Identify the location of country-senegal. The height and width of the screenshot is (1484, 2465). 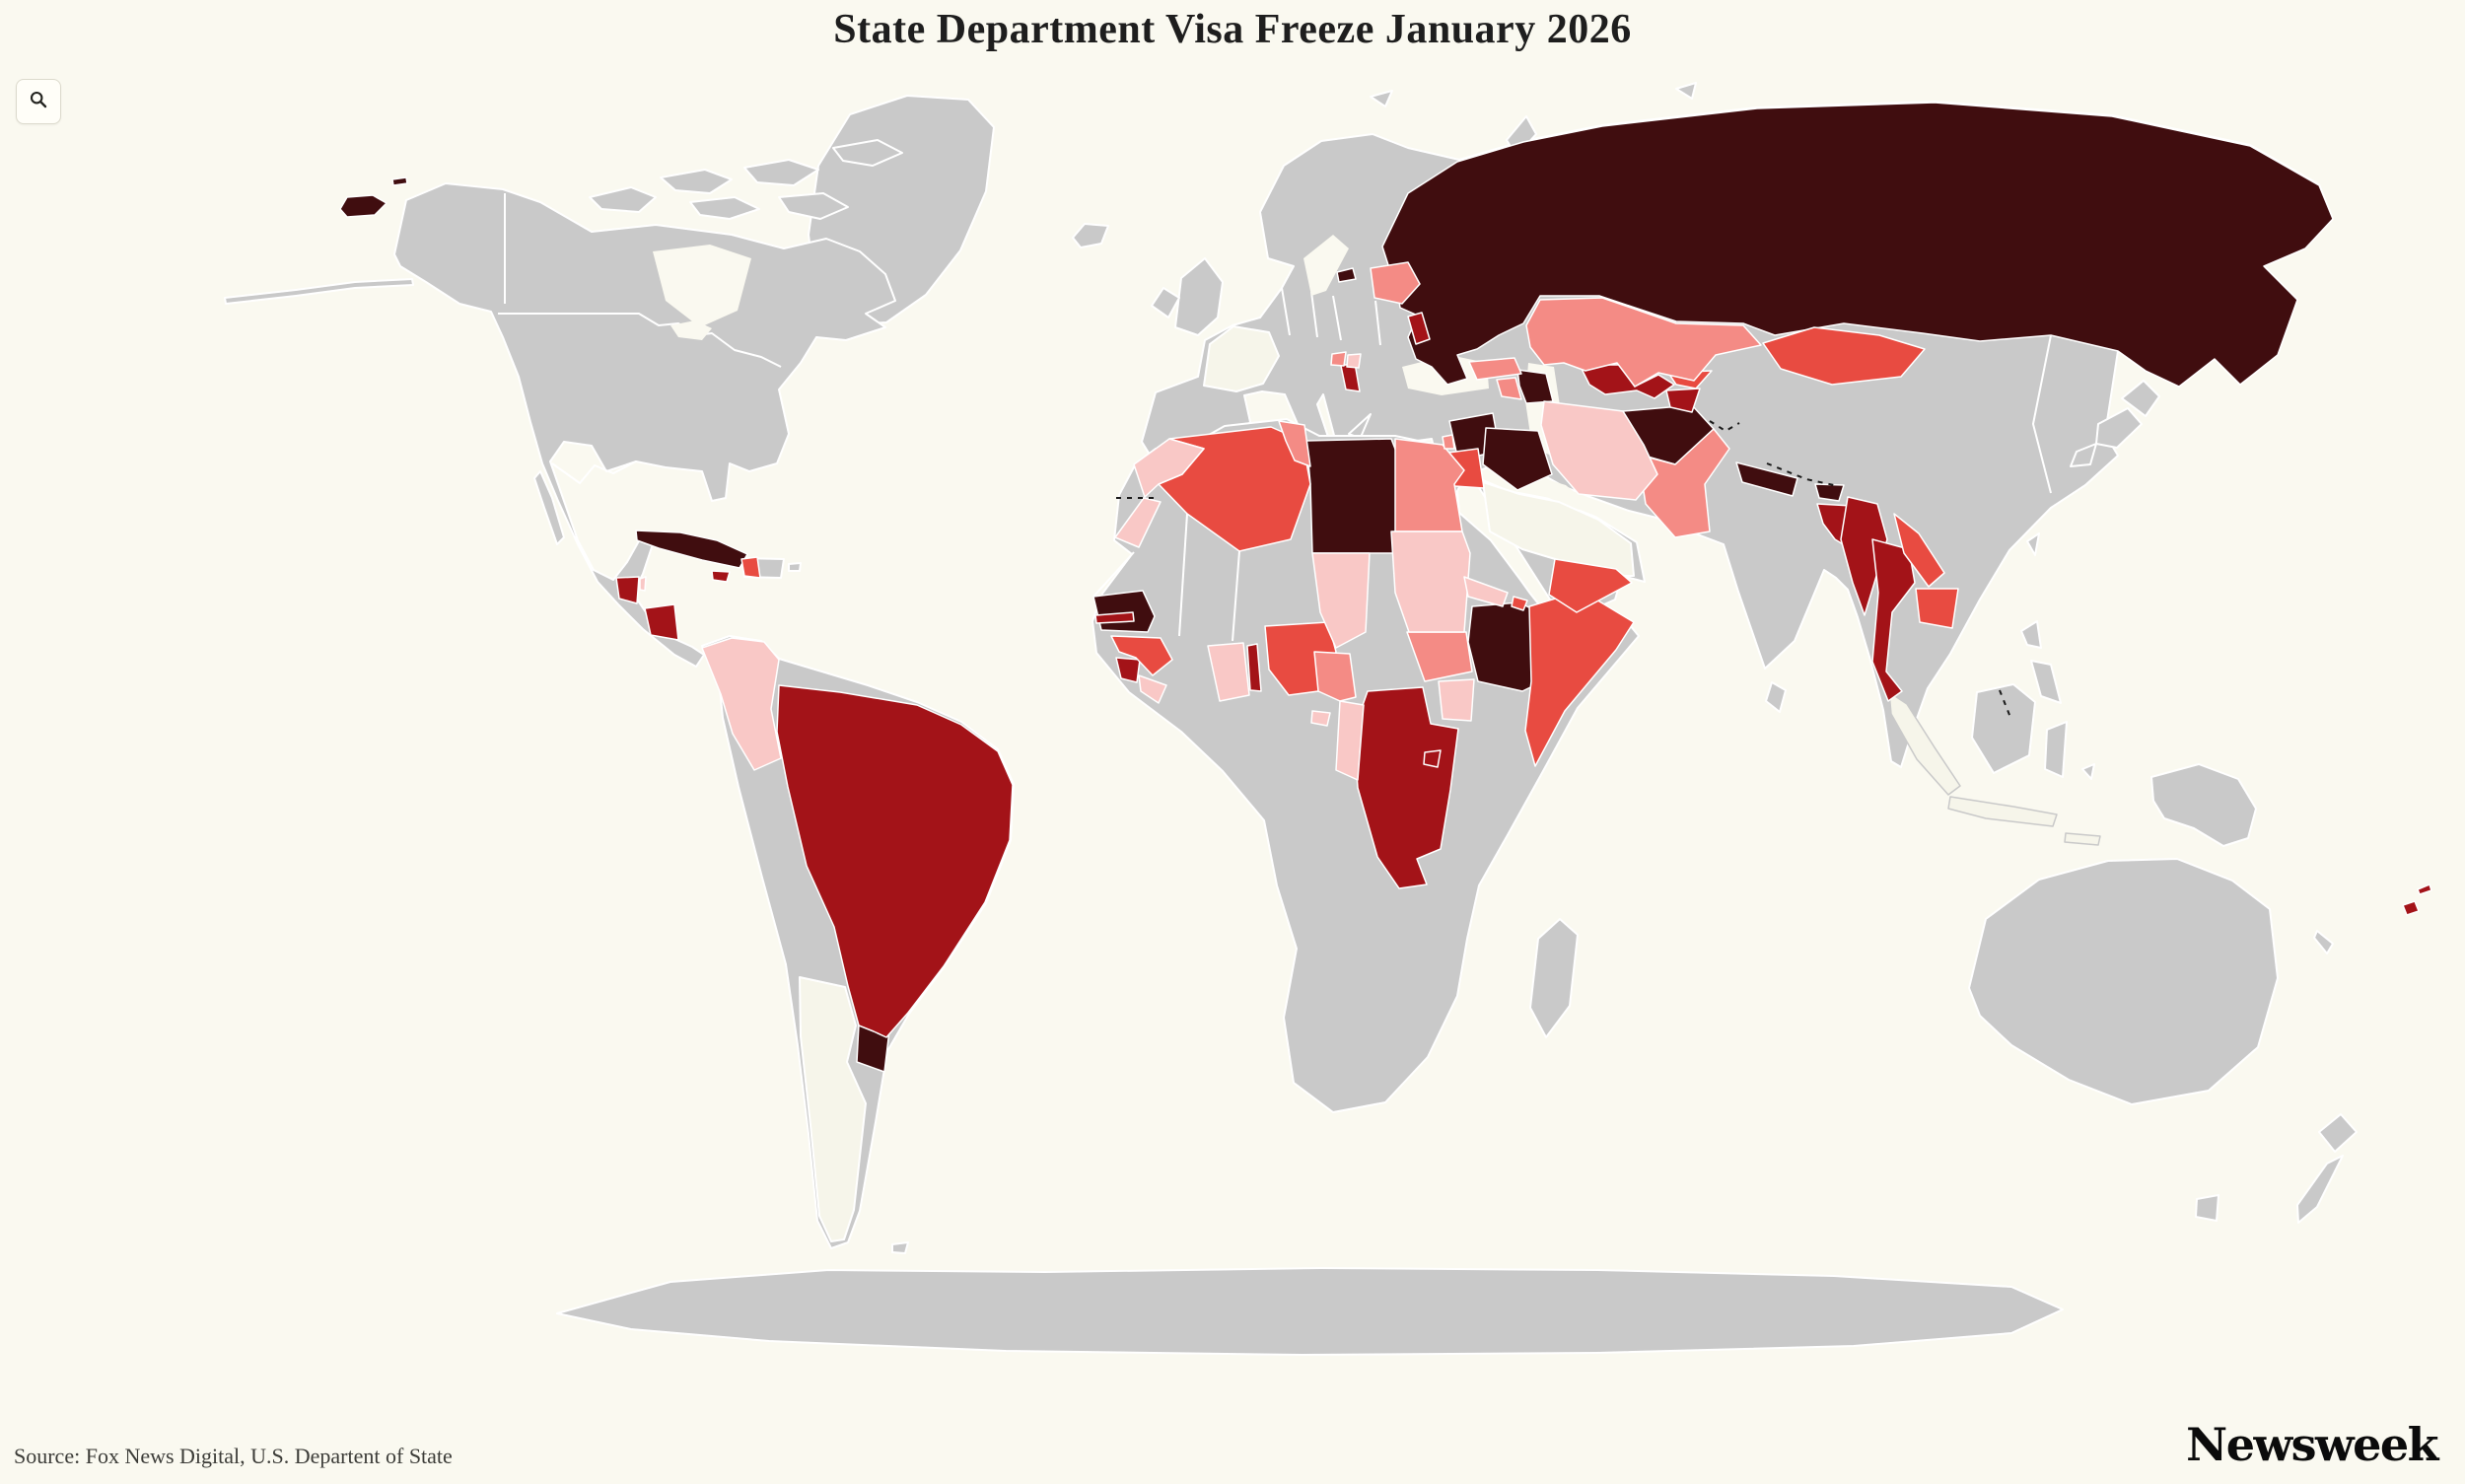
(1124, 611).